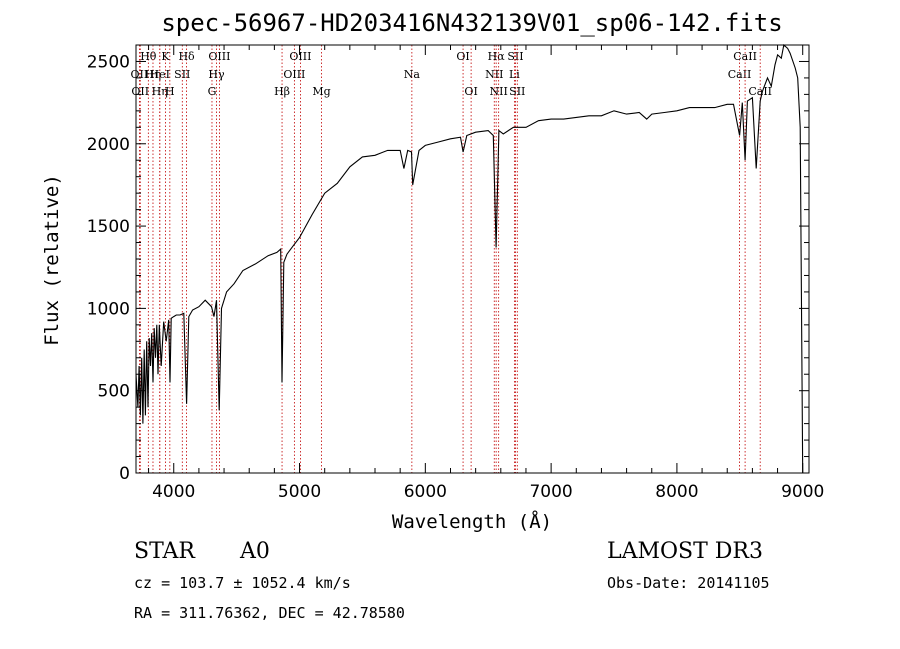 The image size is (900, 649). What do you see at coordinates (124, 474) in the screenshot?
I see `y-tick-label: 0` at bounding box center [124, 474].